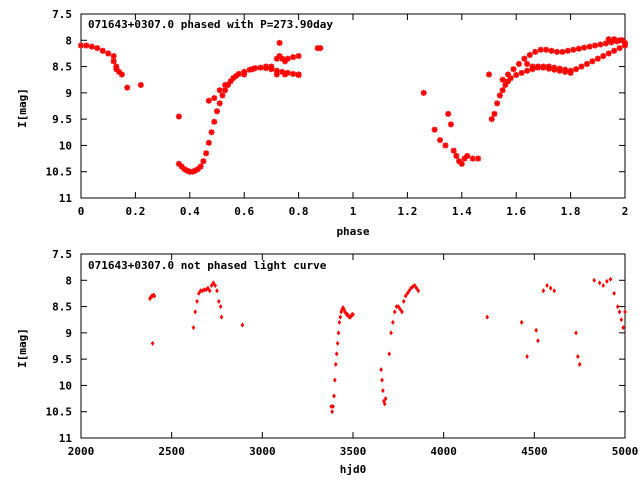  I want to click on x-axis-label: phase, so click(352, 231).